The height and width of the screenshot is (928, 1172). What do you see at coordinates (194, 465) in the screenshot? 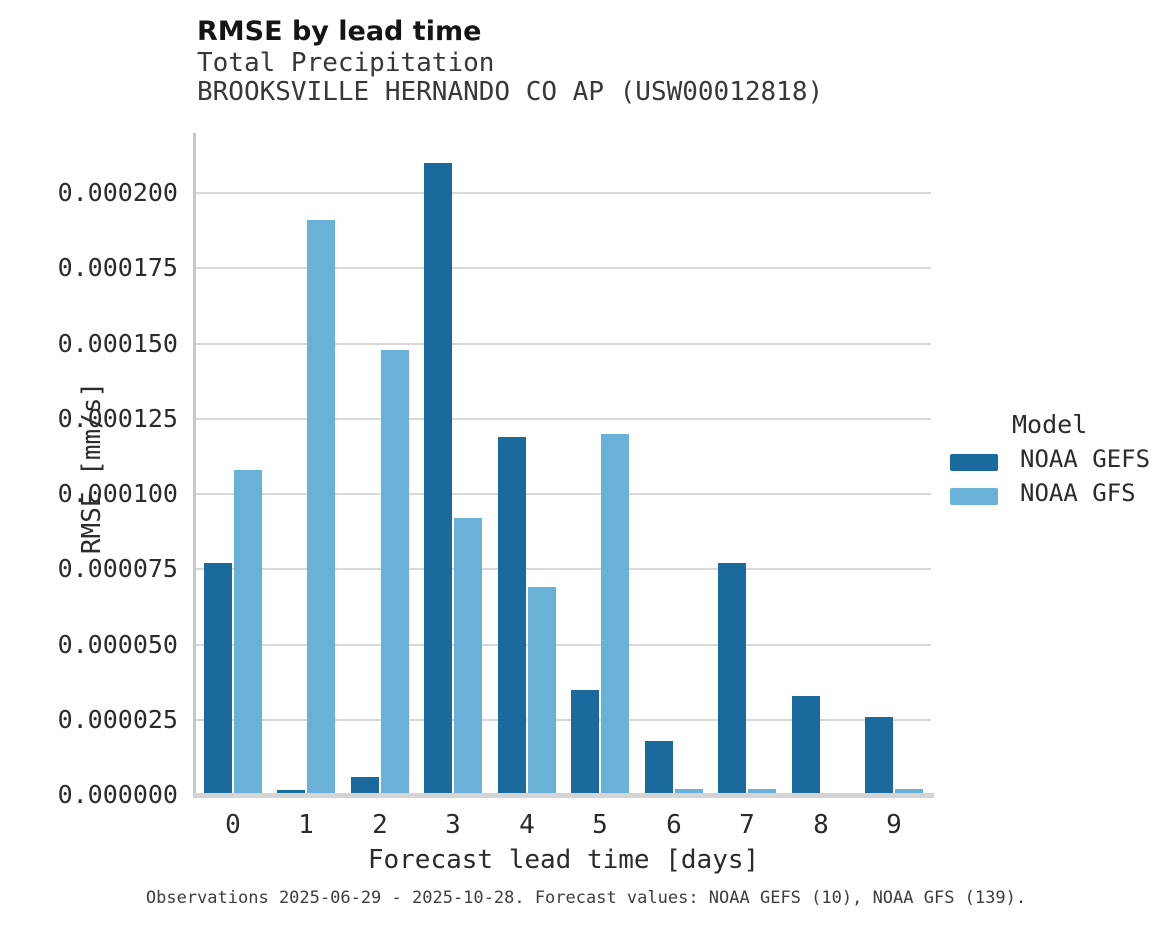
I see `y-axis-spine` at bounding box center [194, 465].